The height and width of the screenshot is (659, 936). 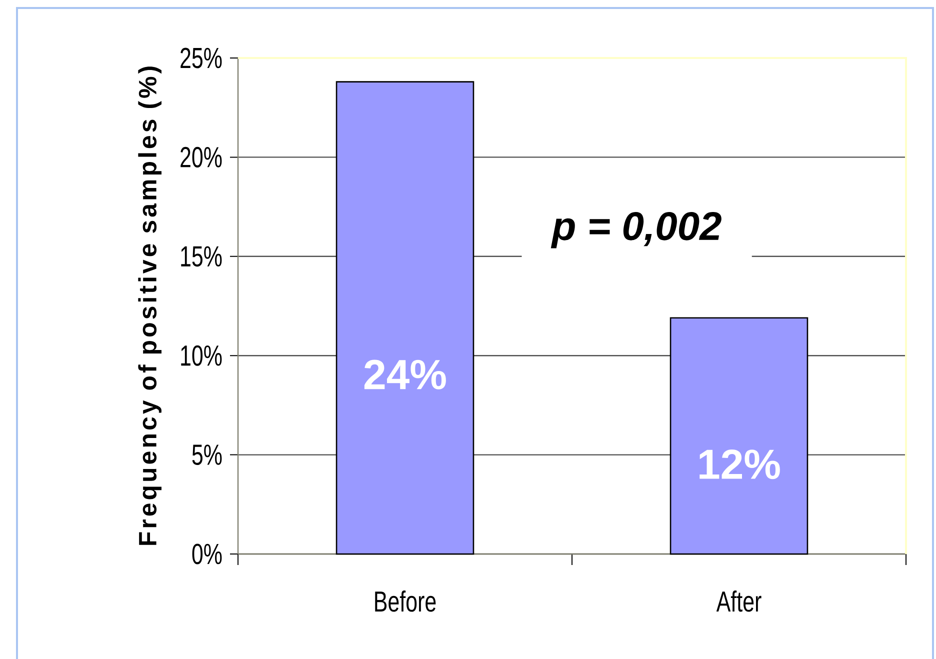 What do you see at coordinates (207, 454) in the screenshot?
I see `y-tick-label: 5%` at bounding box center [207, 454].